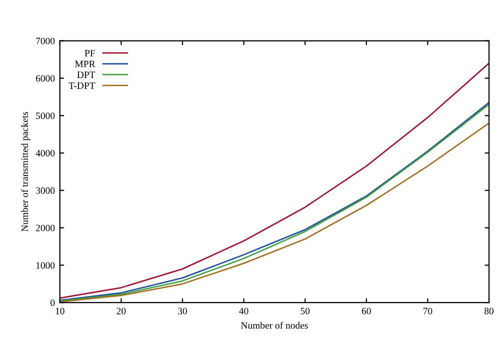  I want to click on x-tick-label: 80, so click(489, 311).